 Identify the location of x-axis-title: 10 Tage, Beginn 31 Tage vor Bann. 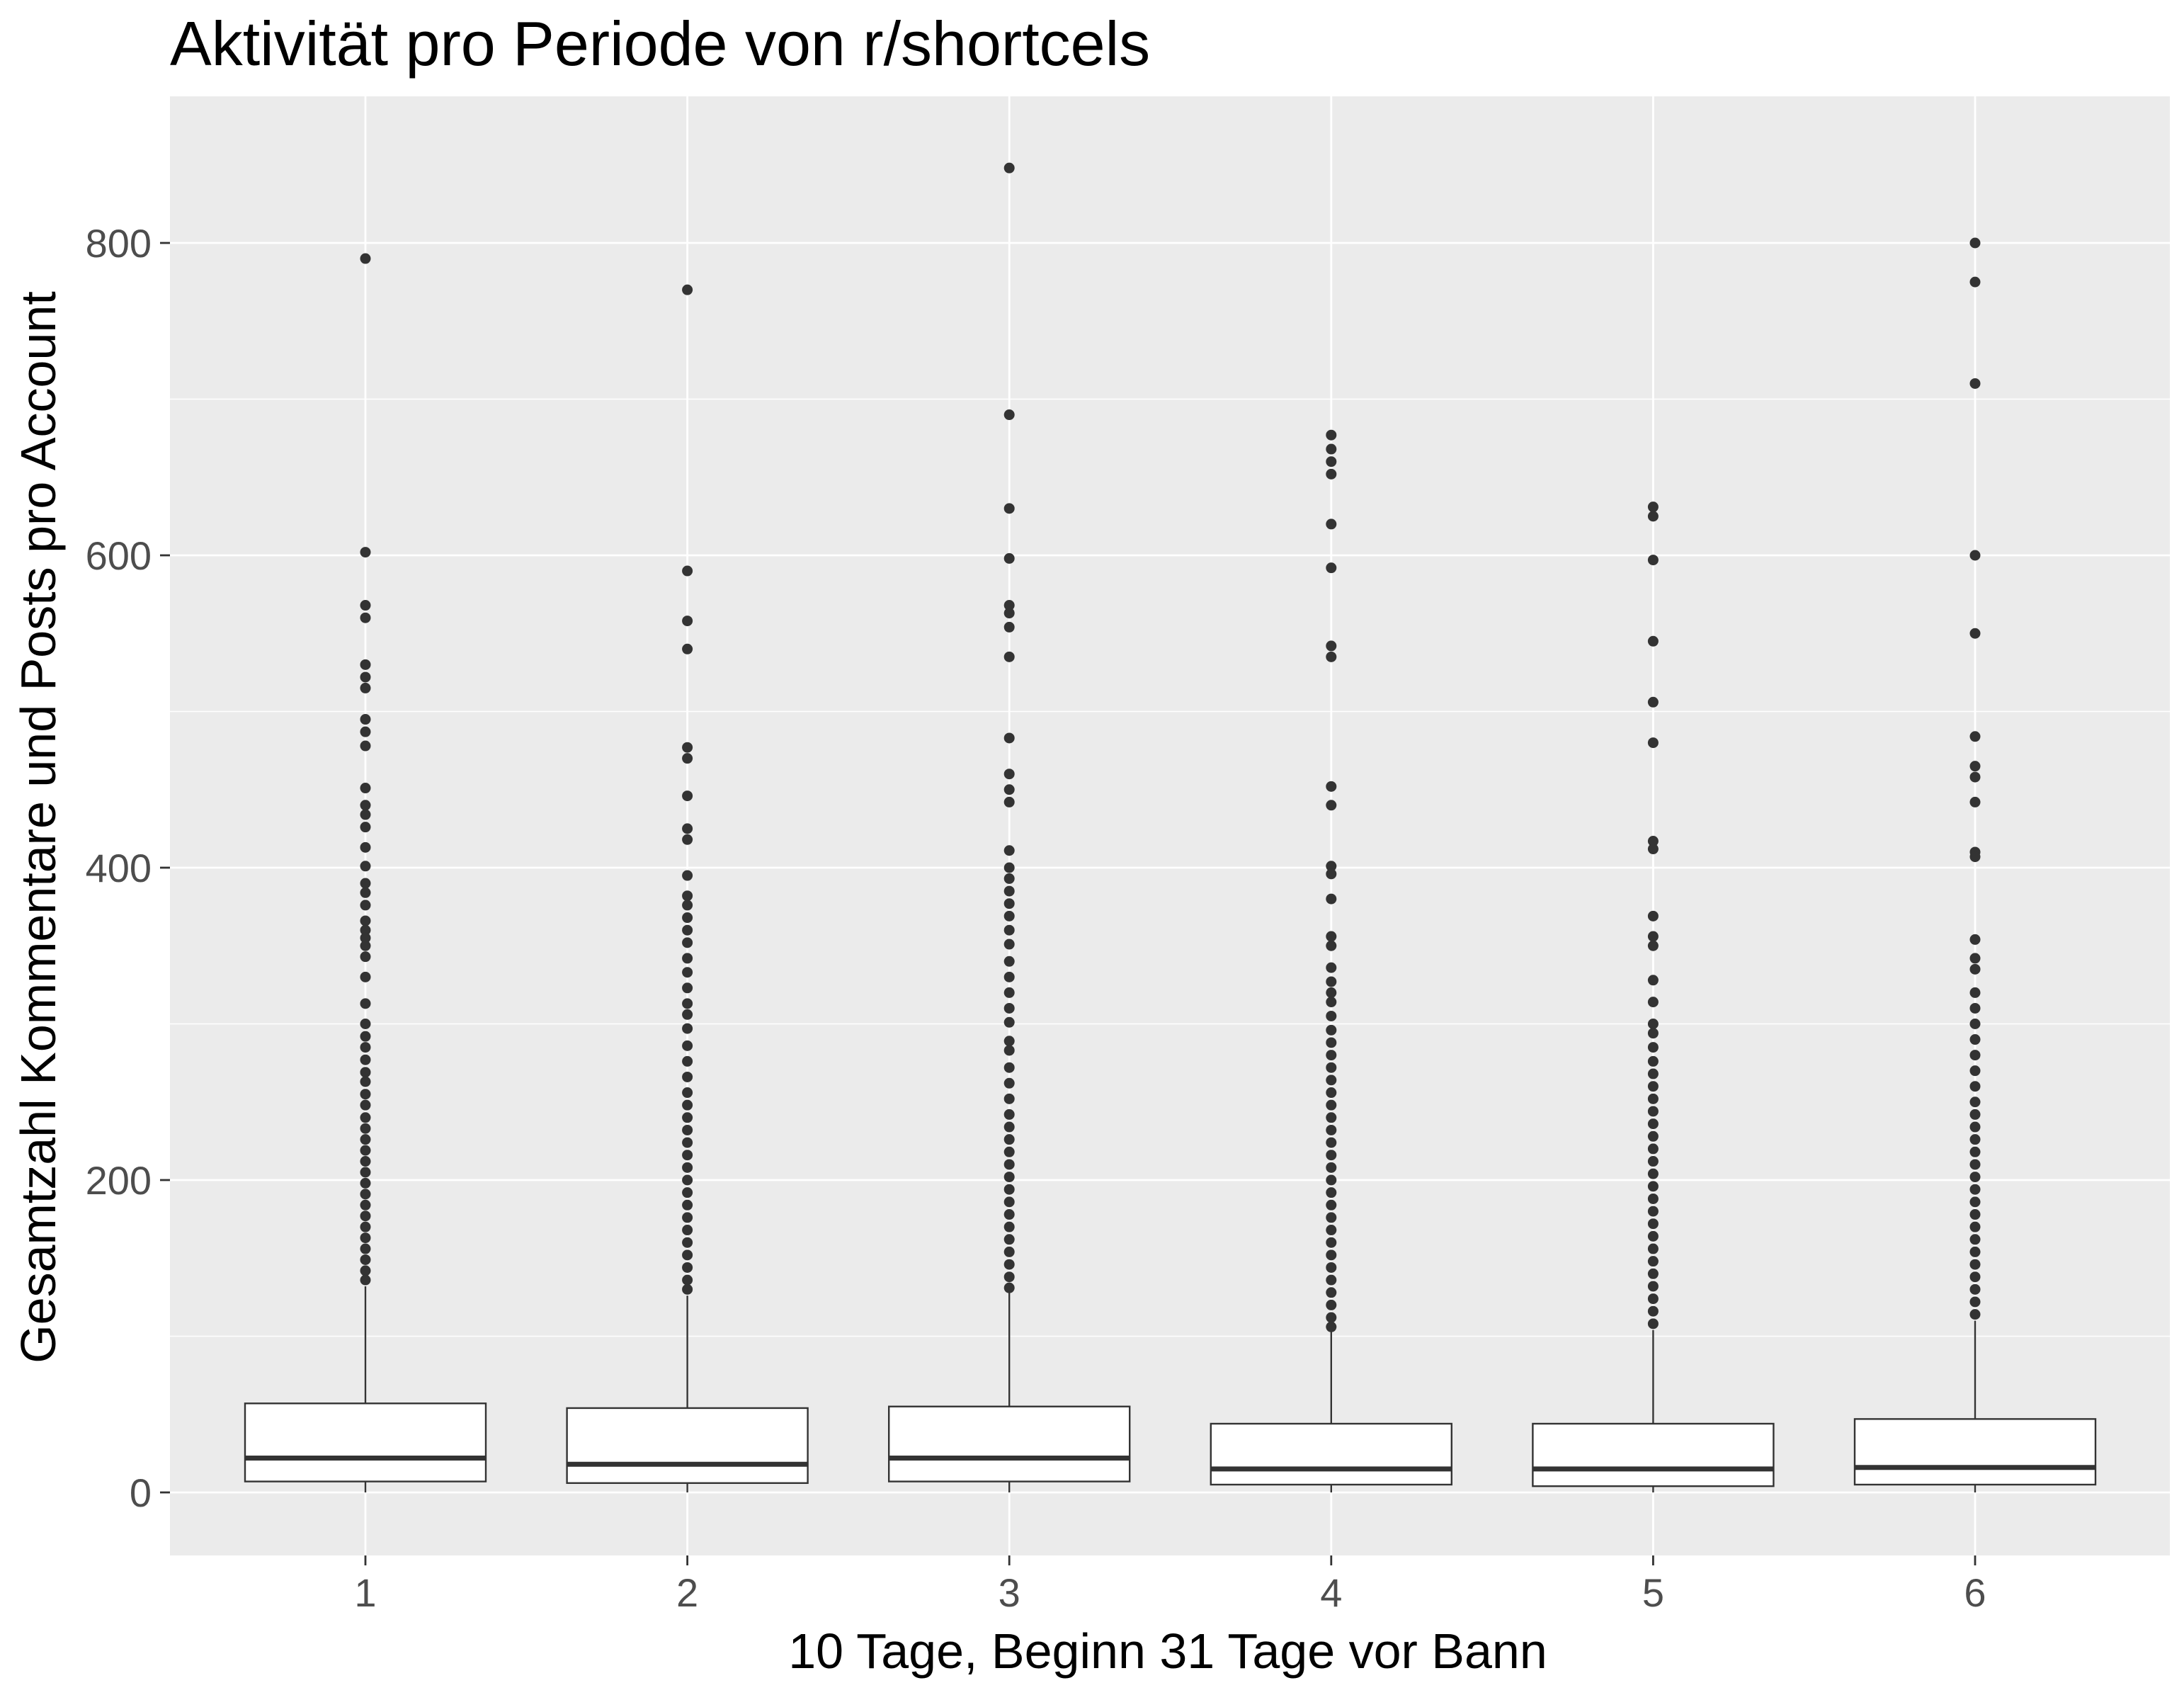
(1168, 1651).